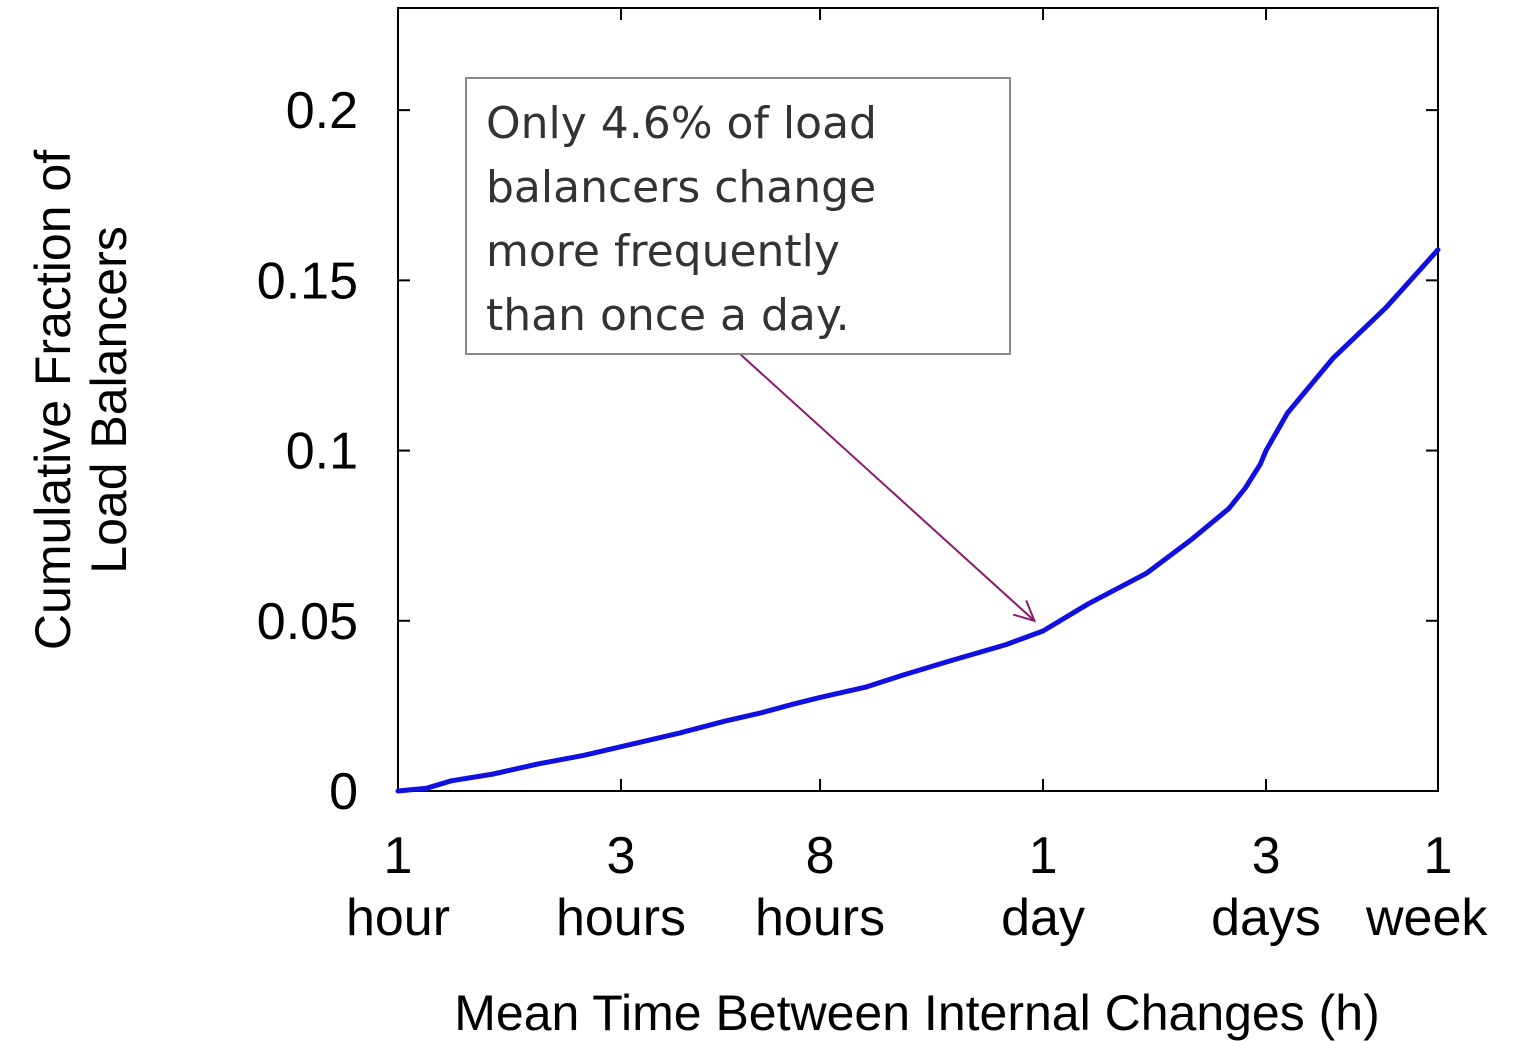  I want to click on y-tick-label-4: 0.2, so click(322, 111).